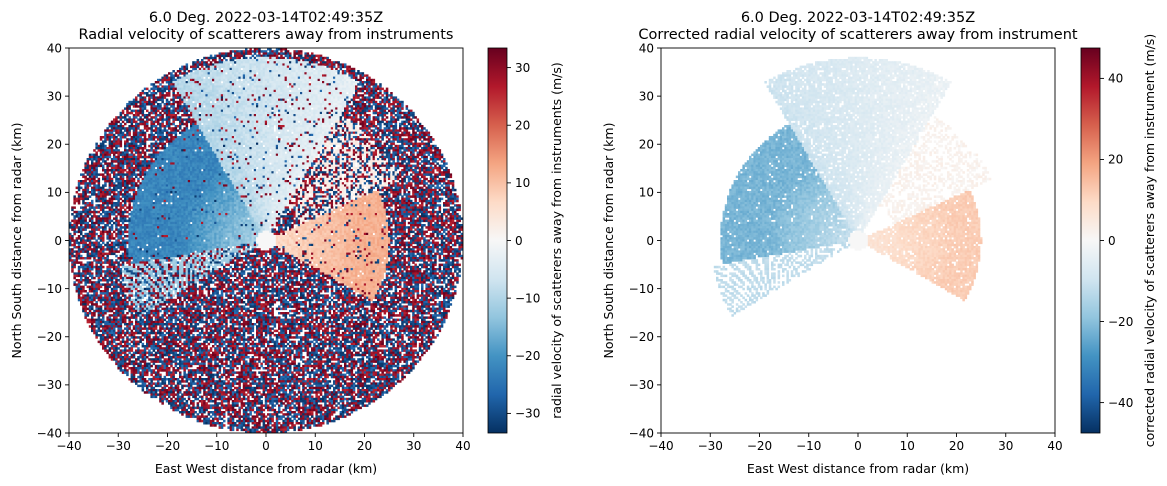 The image size is (1167, 486). I want to click on right-colorbar-ticks: −40 −20 0 20 40, so click(1116, 241).